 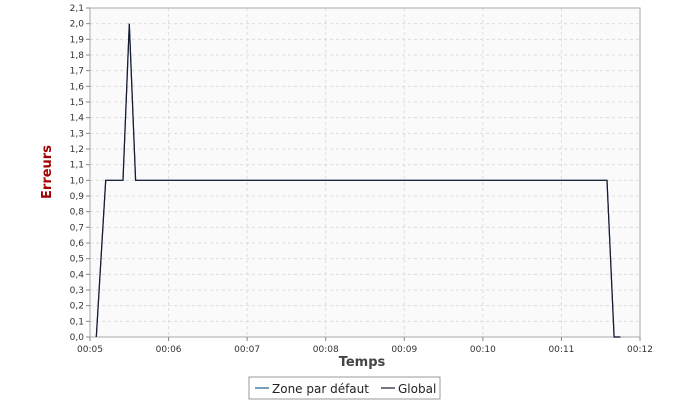 I want to click on y-tick-label: 0,9, so click(x=77, y=197).